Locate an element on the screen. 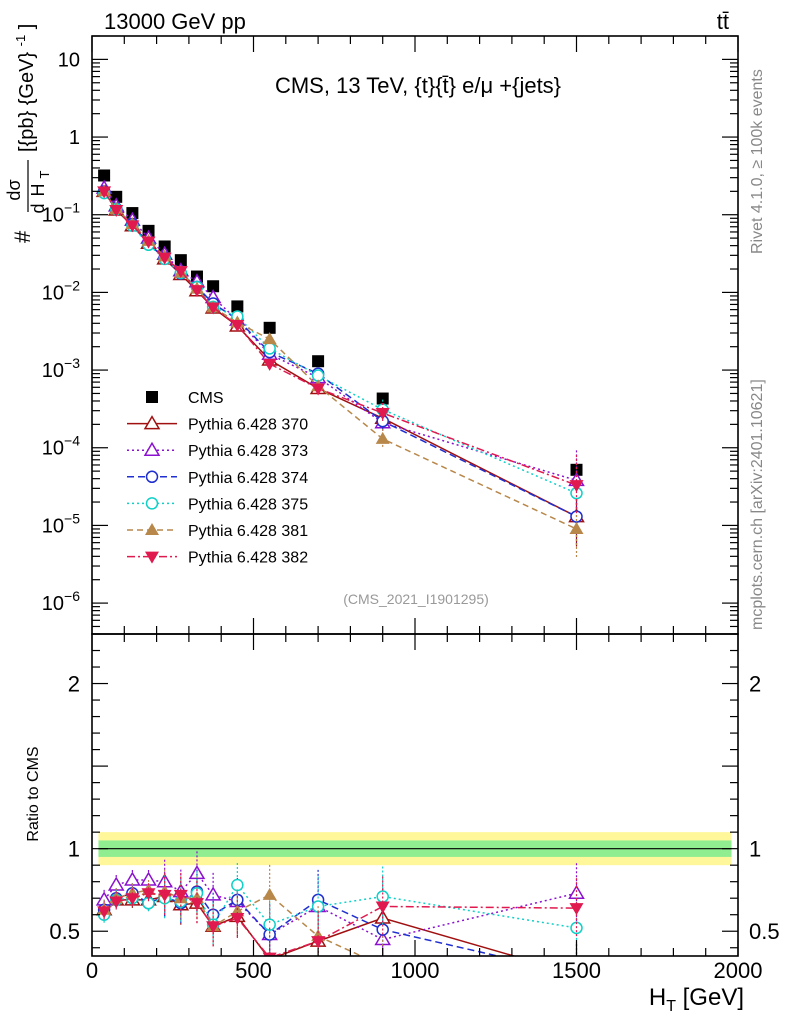 The width and height of the screenshot is (786, 1024). ratio-y-tick-label: 0.5 is located at coordinates (64, 931).